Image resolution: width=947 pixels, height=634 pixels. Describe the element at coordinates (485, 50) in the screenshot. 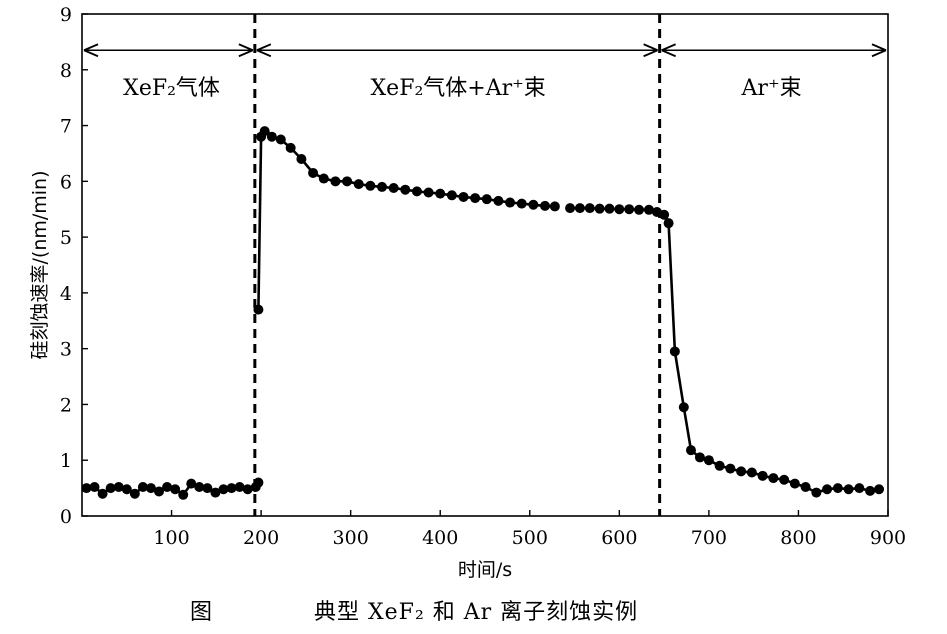

I see `region-arrows` at that location.